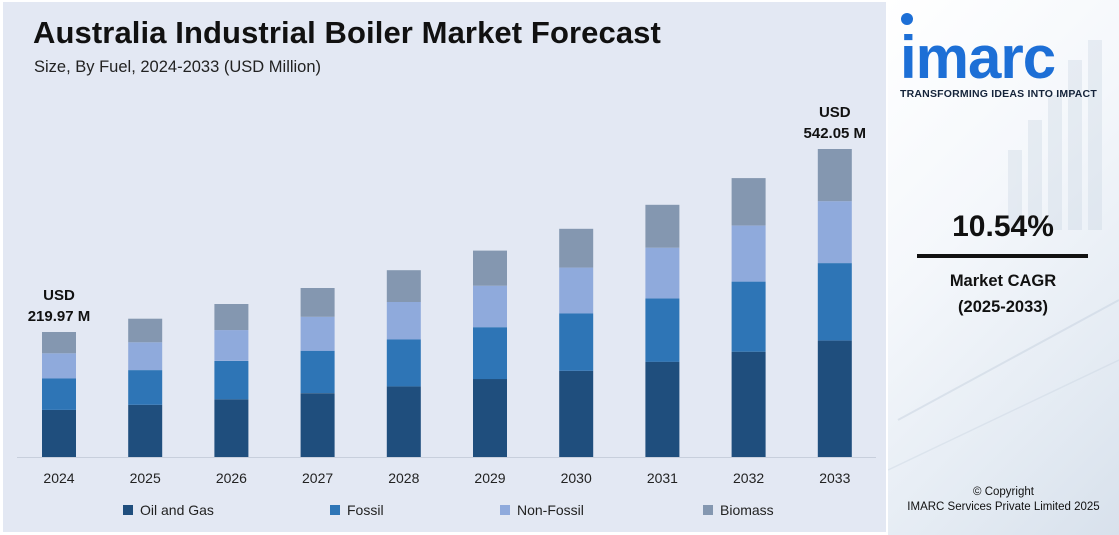  Describe the element at coordinates (835, 133) in the screenshot. I see `data-label-value-2033: 542.05 M` at that location.